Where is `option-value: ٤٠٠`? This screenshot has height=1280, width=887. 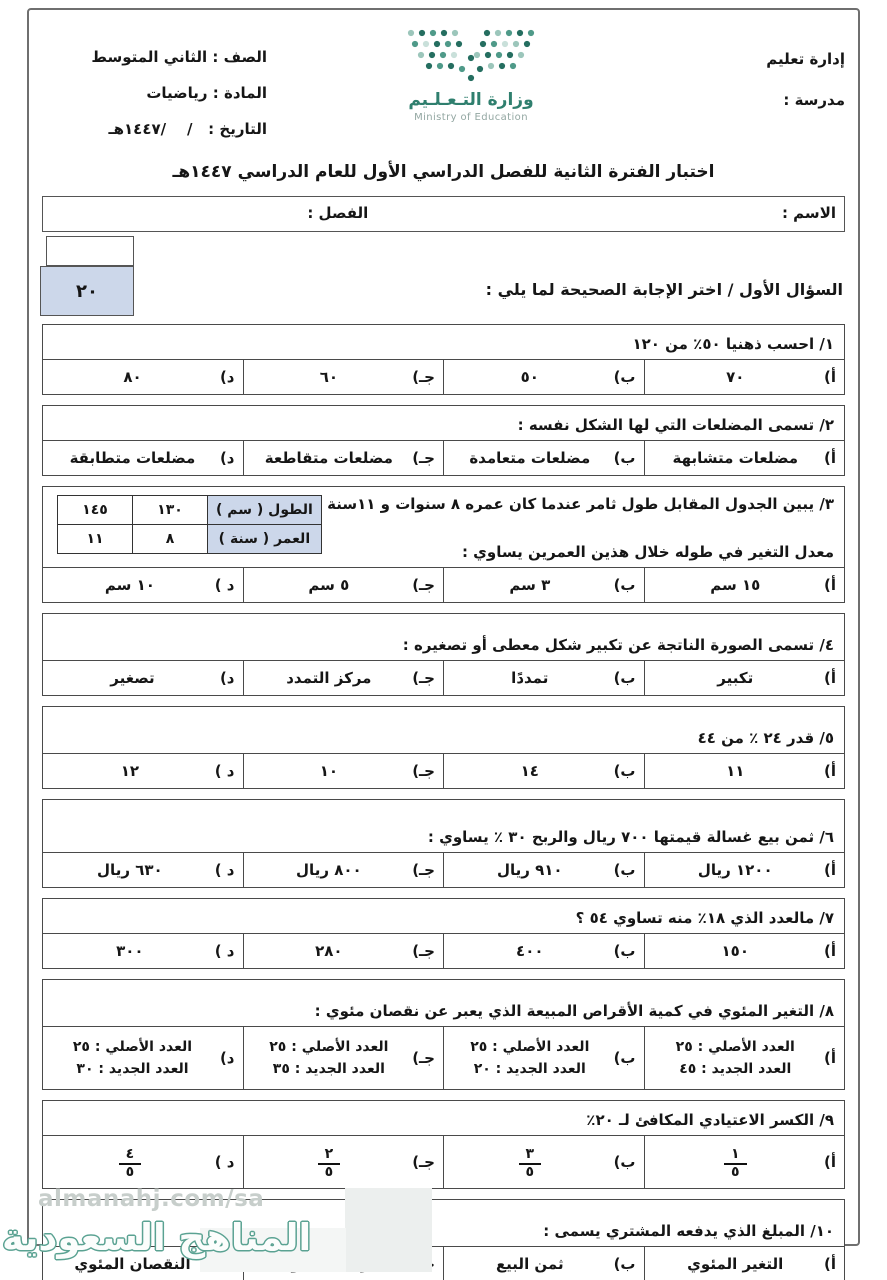 option-value: ٤٠٠ is located at coordinates (530, 951).